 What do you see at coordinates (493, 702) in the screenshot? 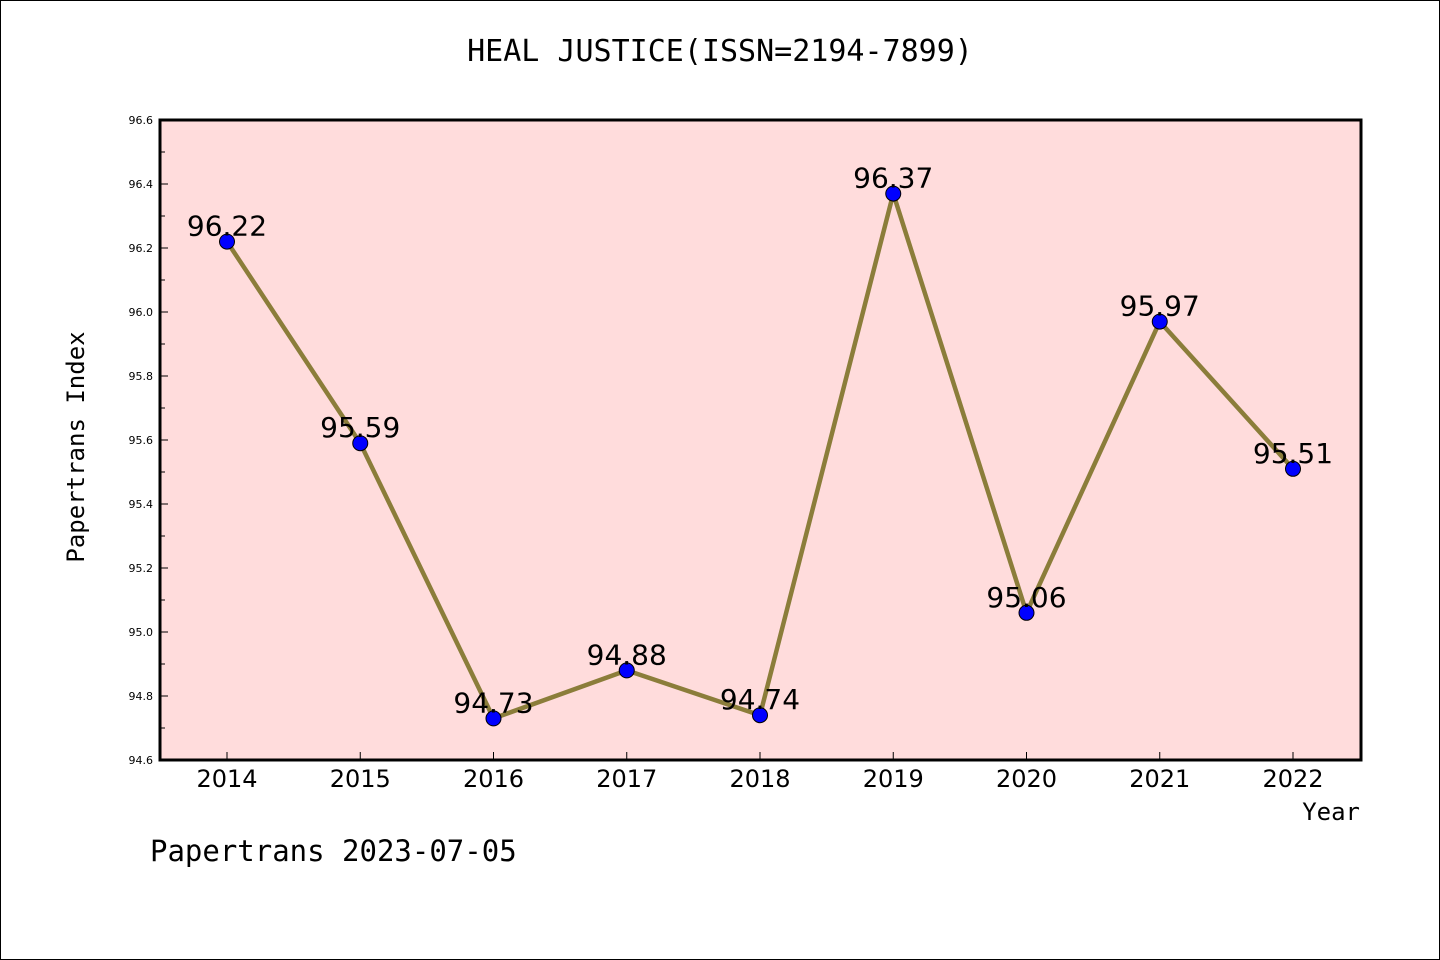
I see `data-label: 94.73` at bounding box center [493, 702].